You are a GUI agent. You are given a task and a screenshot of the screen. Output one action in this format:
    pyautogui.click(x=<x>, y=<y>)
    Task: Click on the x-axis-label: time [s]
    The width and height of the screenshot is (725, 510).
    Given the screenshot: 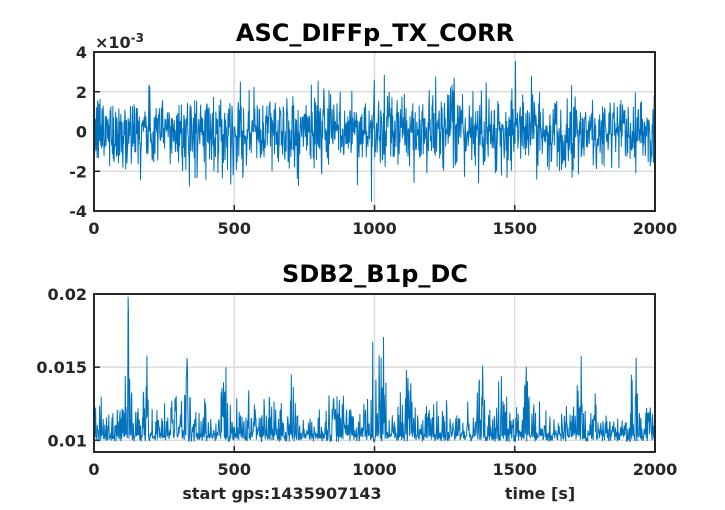 What is the action you would take?
    pyautogui.click(x=540, y=493)
    